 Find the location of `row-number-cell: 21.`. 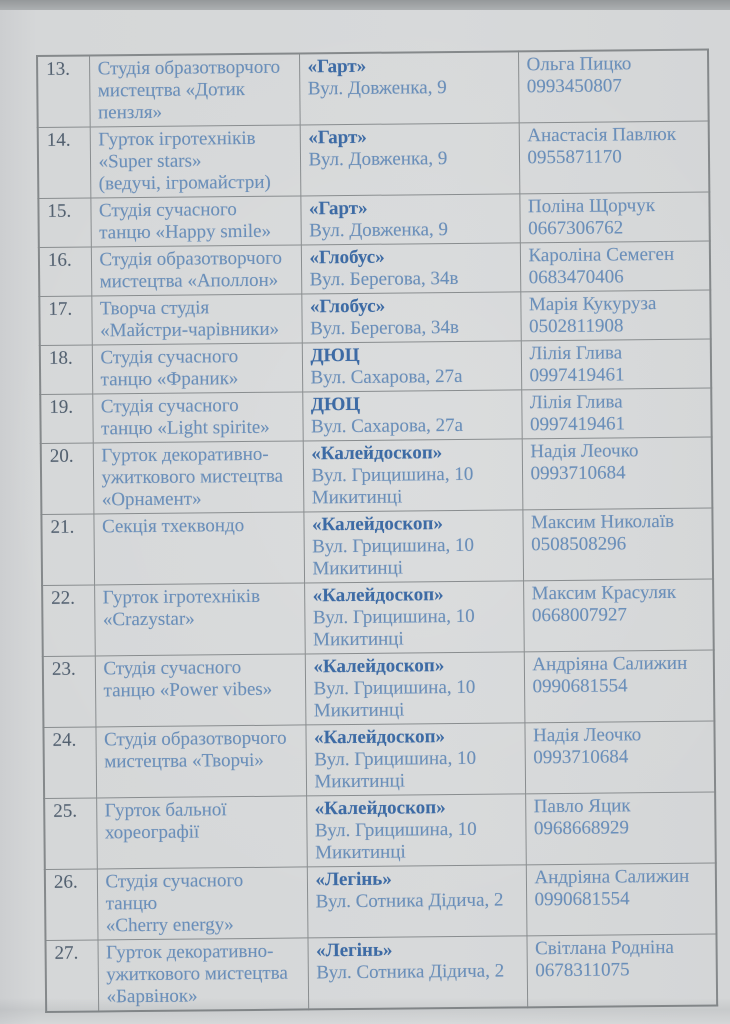

row-number-cell: 21. is located at coordinates (68, 549).